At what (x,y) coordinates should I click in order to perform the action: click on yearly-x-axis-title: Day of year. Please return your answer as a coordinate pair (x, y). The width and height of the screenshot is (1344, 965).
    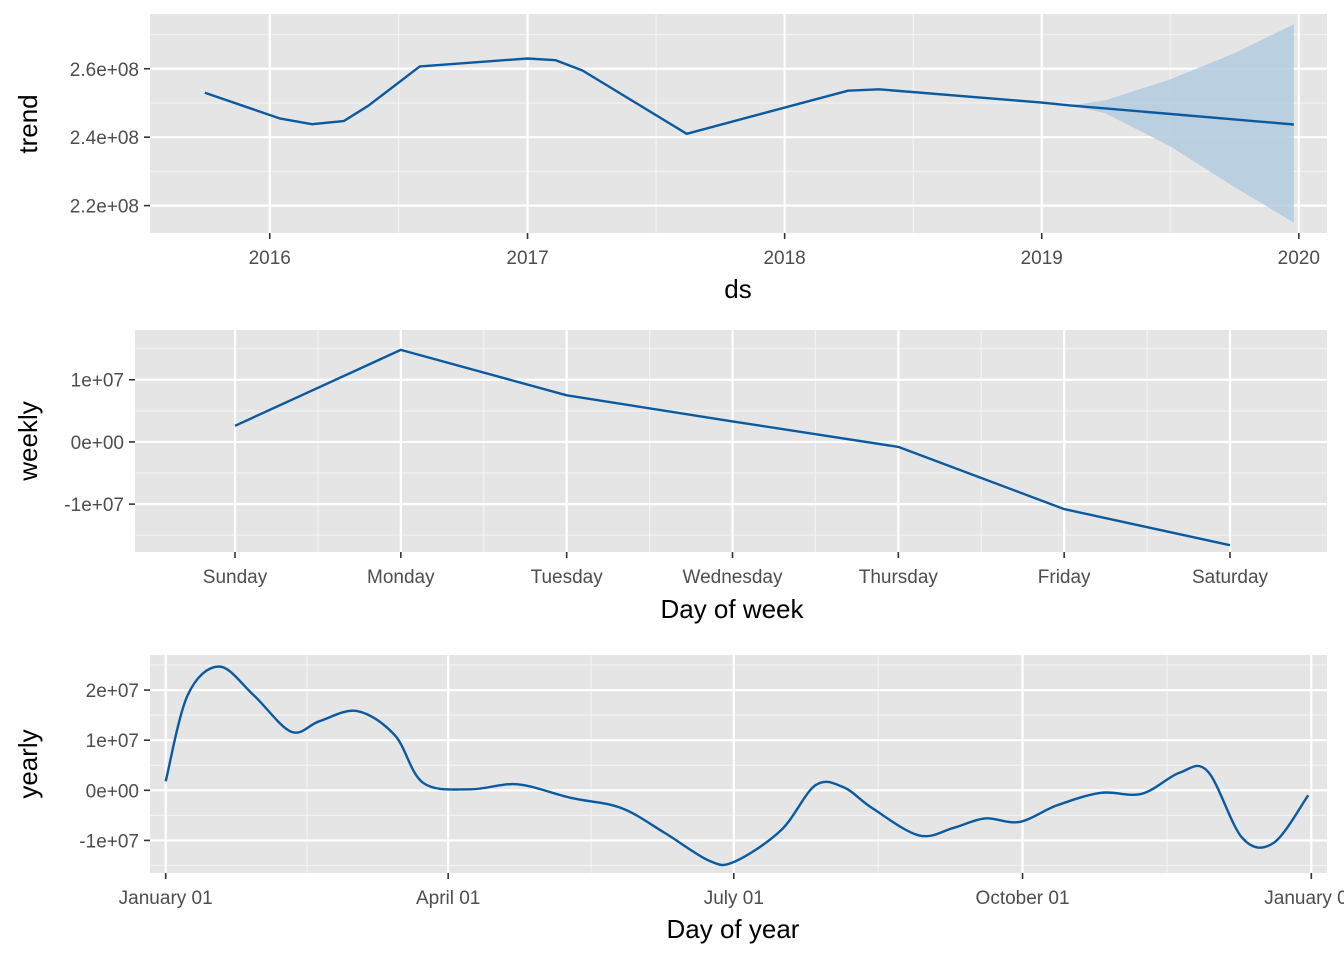
    Looking at the image, I should click on (733, 929).